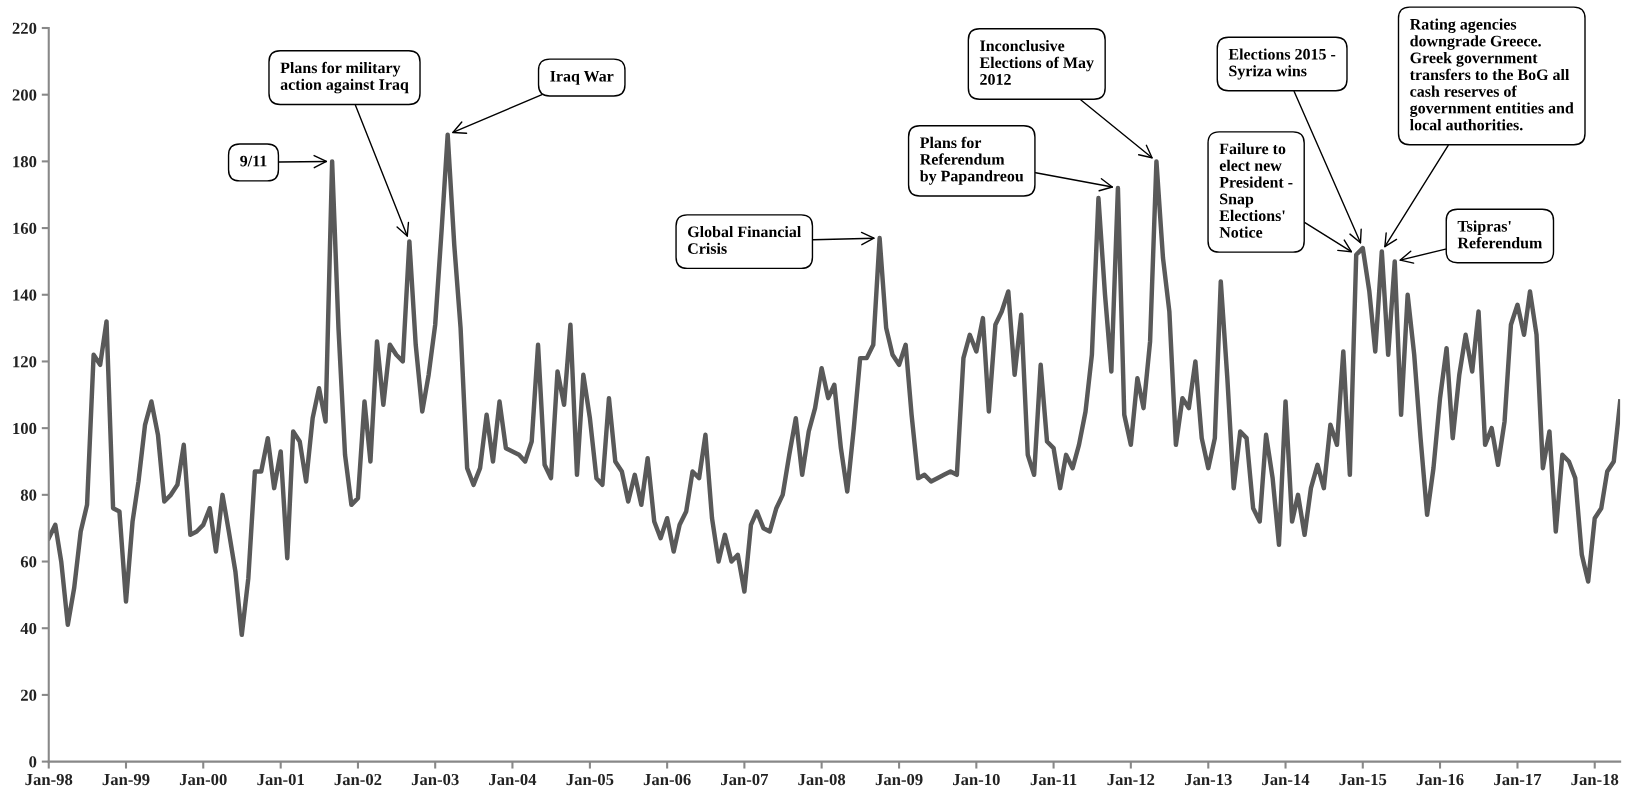  What do you see at coordinates (435, 779) in the screenshot?
I see `x-tick-label: Jan-03` at bounding box center [435, 779].